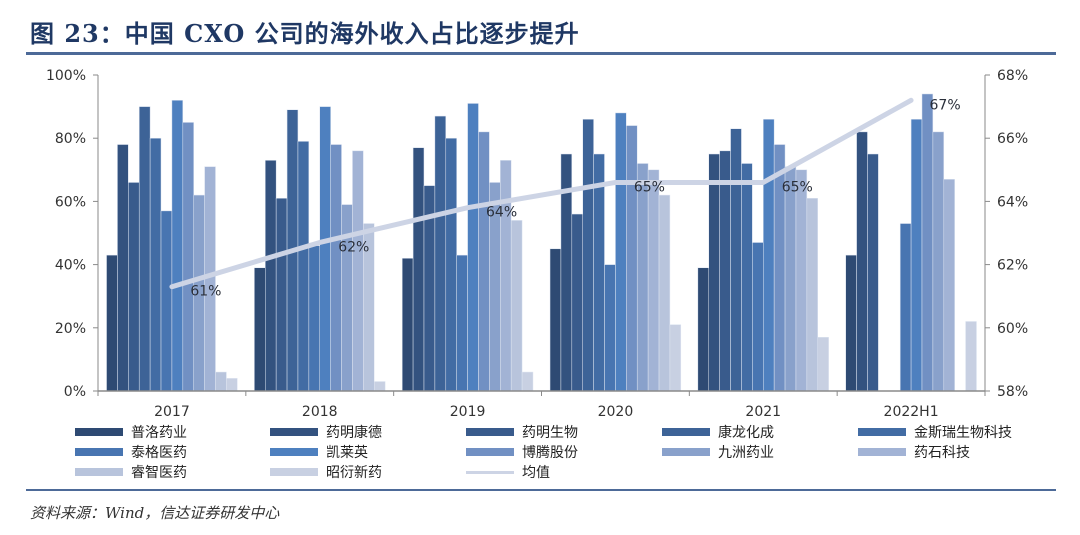  Describe the element at coordinates (541, 53) in the screenshot. I see `title-divider` at that location.